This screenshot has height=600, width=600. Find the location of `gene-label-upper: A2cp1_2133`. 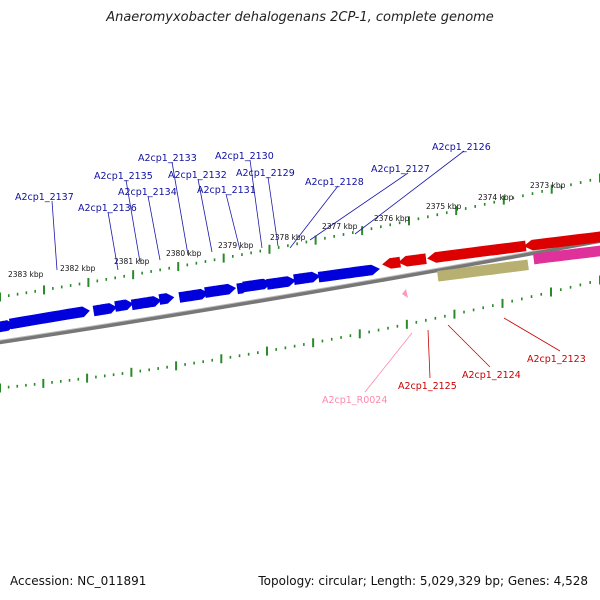

gene-label-upper: A2cp1_2133 is located at coordinates (167, 158).